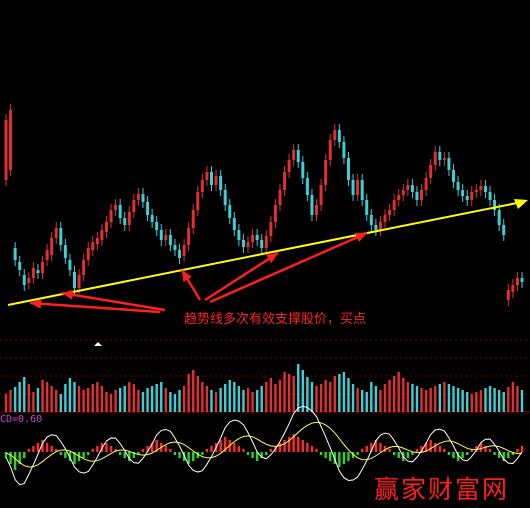 This screenshot has width=530, height=508. What do you see at coordinates (265, 376) in the screenshot?
I see `grid-lines` at bounding box center [265, 376].